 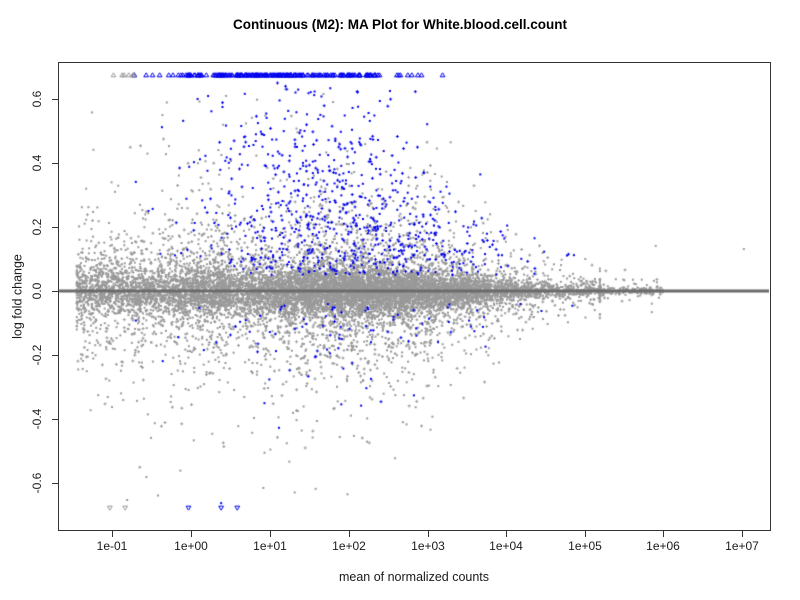 What do you see at coordinates (585, 546) in the screenshot?
I see `x-tick-label: 1e+05` at bounding box center [585, 546].